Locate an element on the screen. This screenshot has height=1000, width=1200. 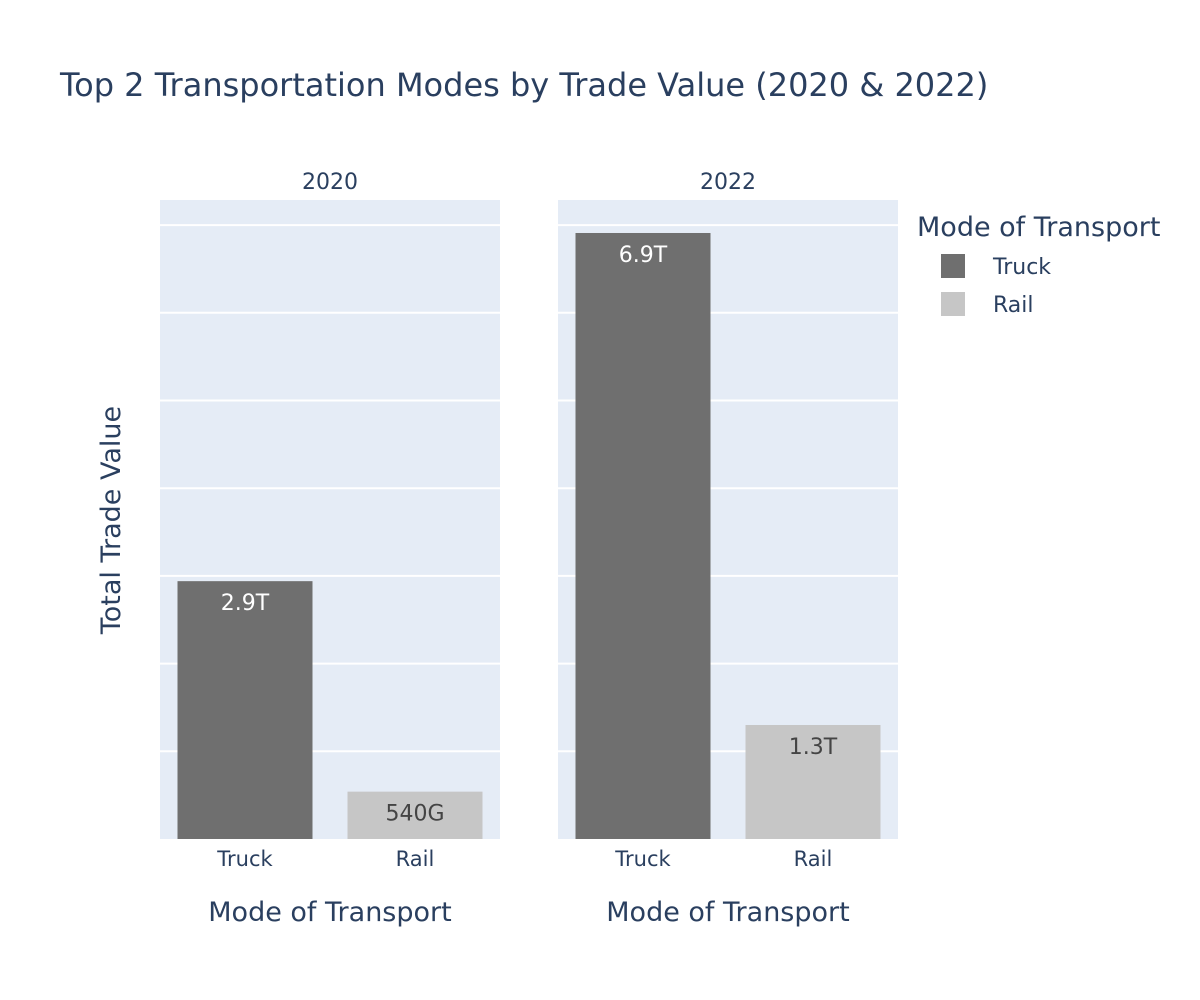
panel-subtitle: 2020 is located at coordinates (330, 182).